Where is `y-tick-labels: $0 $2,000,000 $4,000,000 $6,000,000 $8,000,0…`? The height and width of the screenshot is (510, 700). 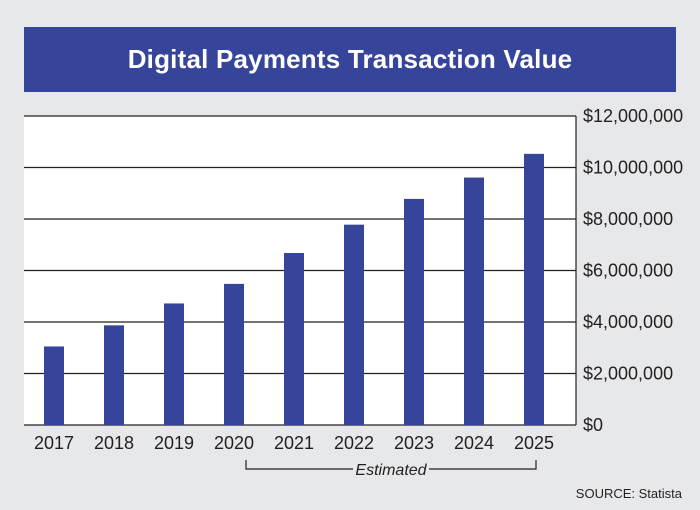
y-tick-labels: $0 $2,000,000 $4,000,000 $6,000,000 $8,000,0… is located at coordinates (633, 270).